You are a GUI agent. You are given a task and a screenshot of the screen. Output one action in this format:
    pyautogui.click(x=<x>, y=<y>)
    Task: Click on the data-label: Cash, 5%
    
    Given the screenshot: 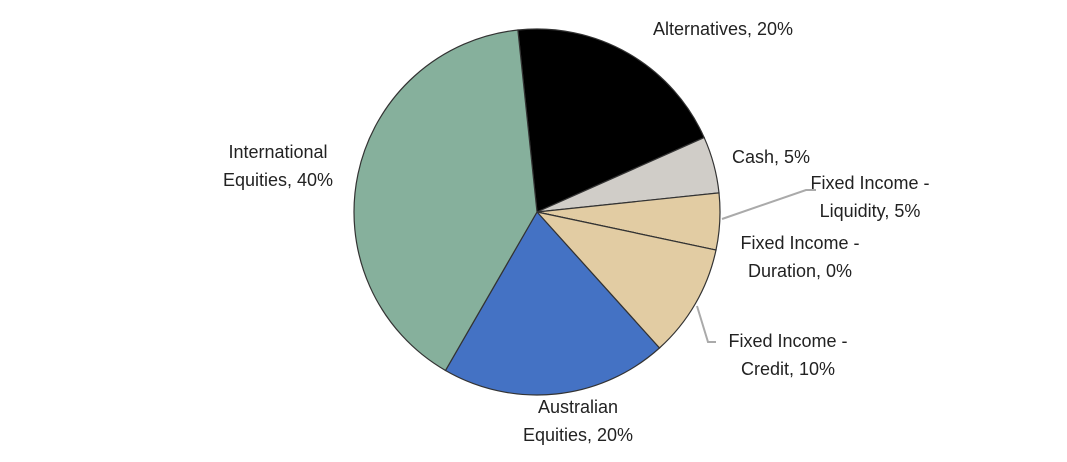 What is the action you would take?
    pyautogui.click(x=771, y=157)
    